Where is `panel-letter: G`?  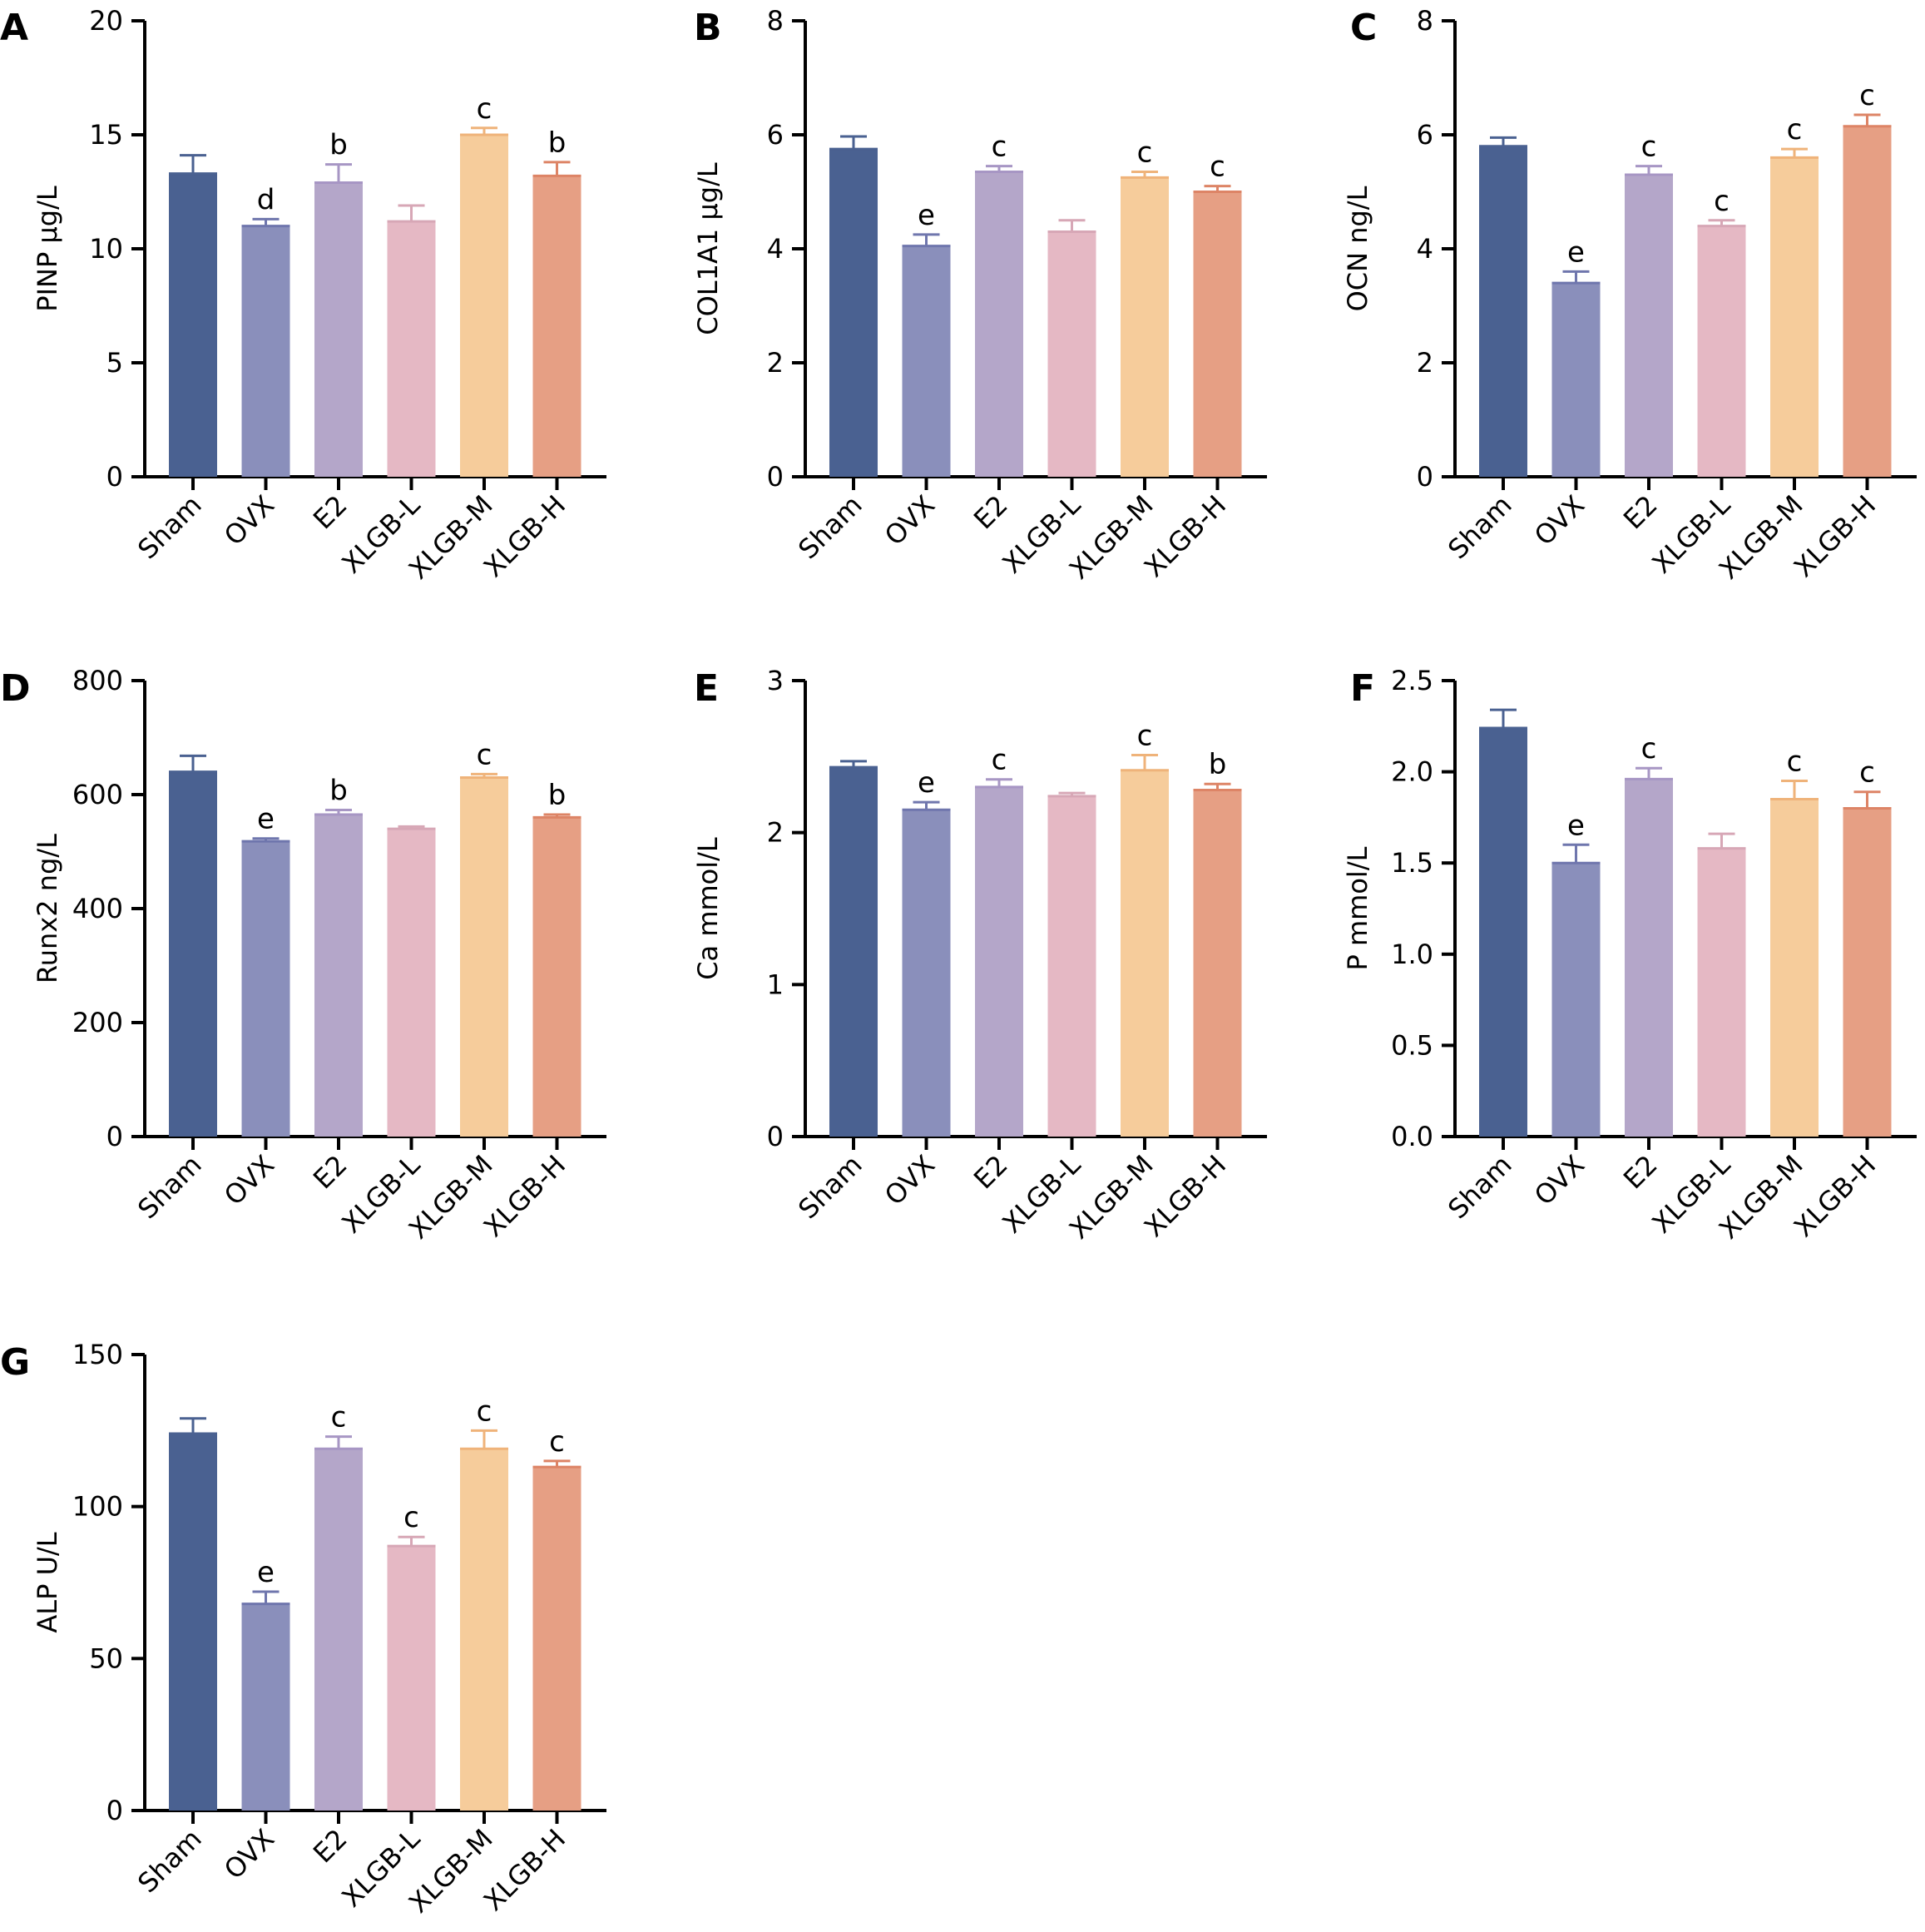
panel-letter: G is located at coordinates (15, 1362).